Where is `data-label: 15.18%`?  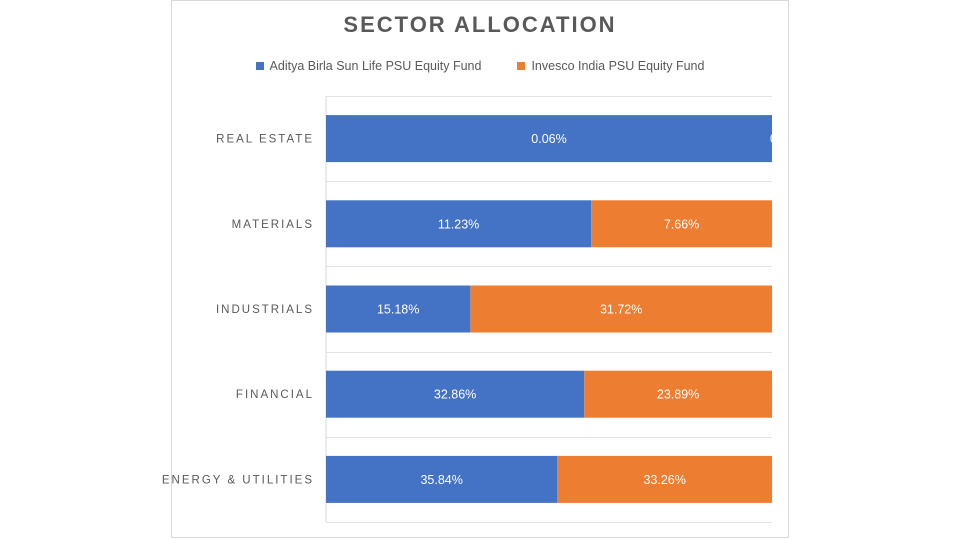
data-label: 15.18% is located at coordinates (398, 310).